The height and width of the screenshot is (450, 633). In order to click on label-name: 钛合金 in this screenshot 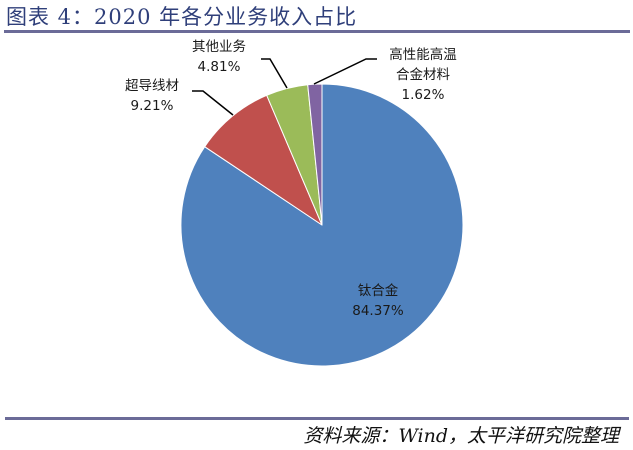, I will do `click(378, 291)`.